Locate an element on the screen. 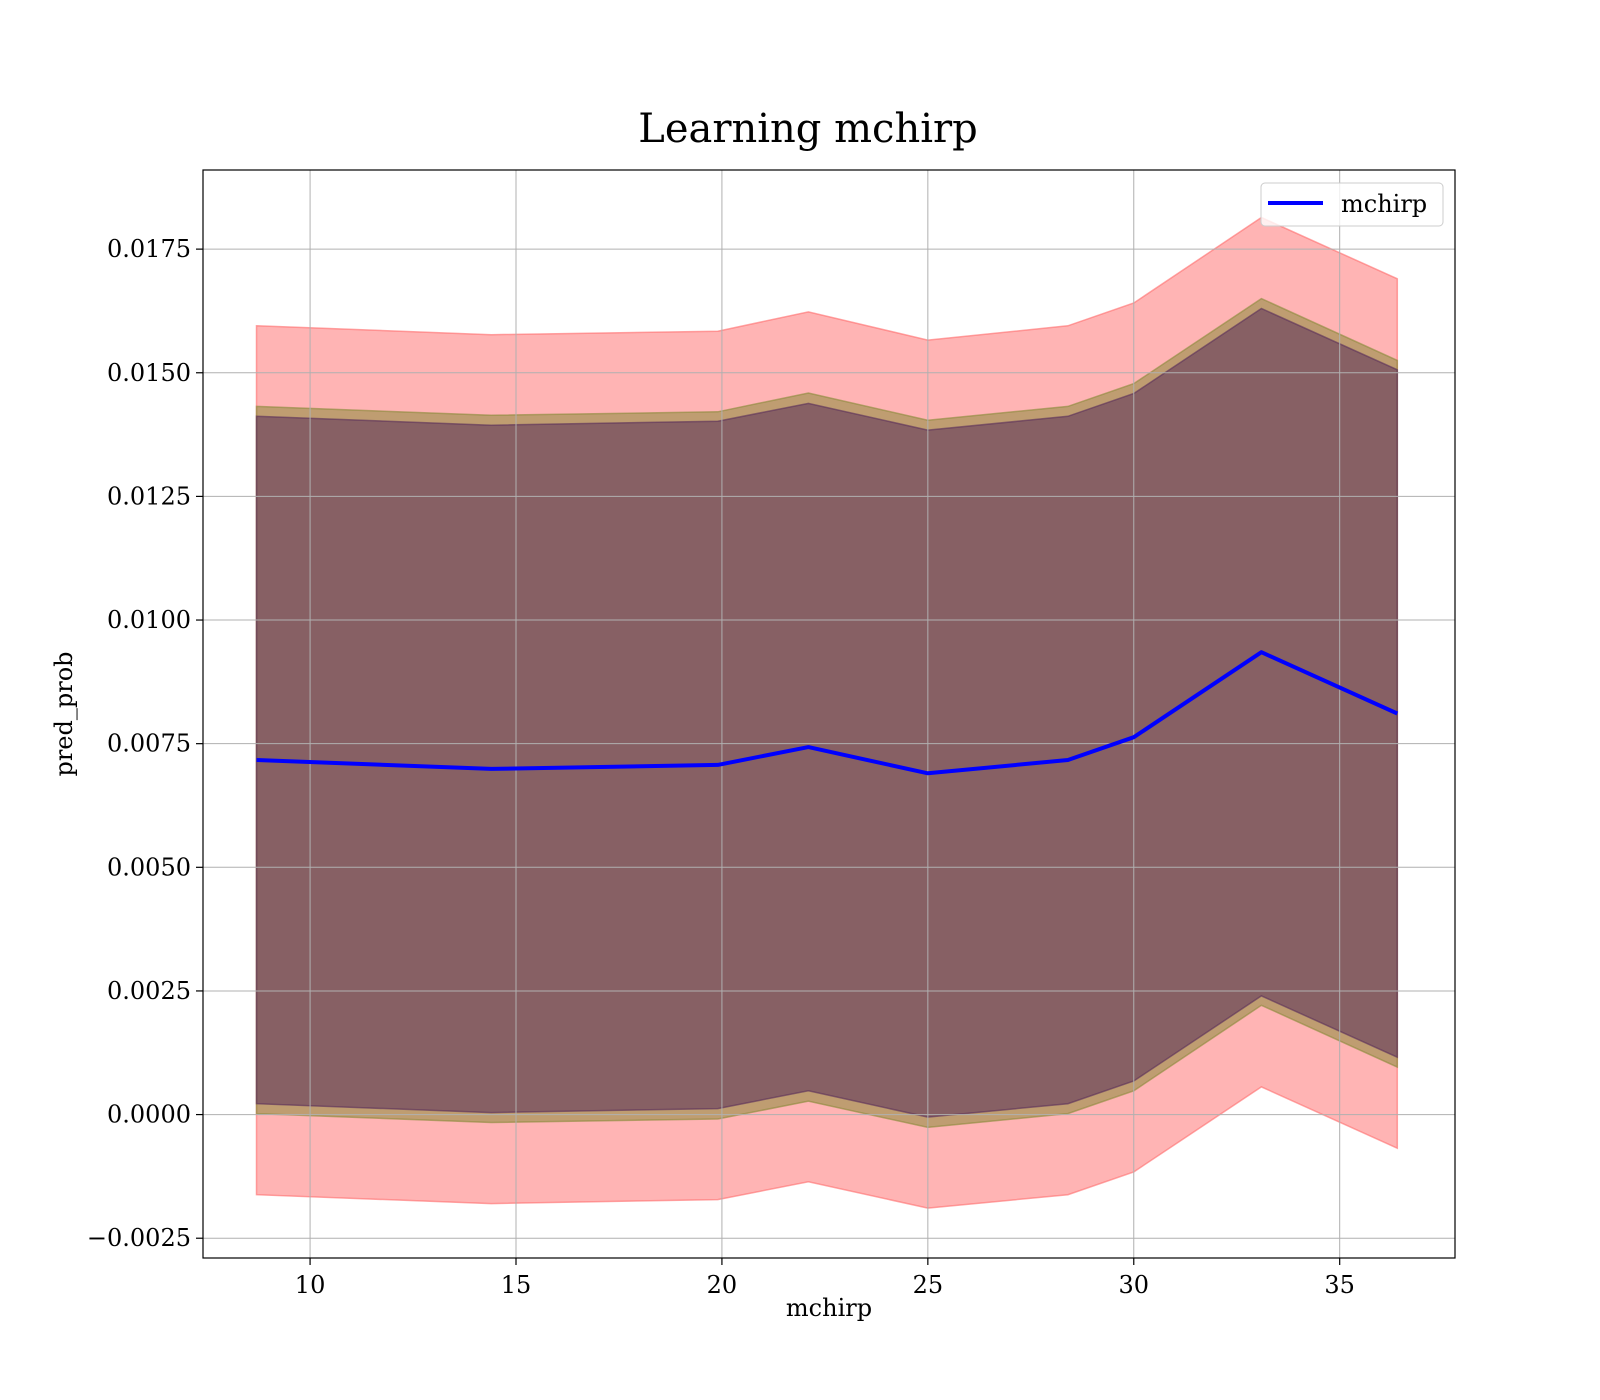 The width and height of the screenshot is (1600, 1400). y-tick-label: 0.0075 is located at coordinates (149, 744).